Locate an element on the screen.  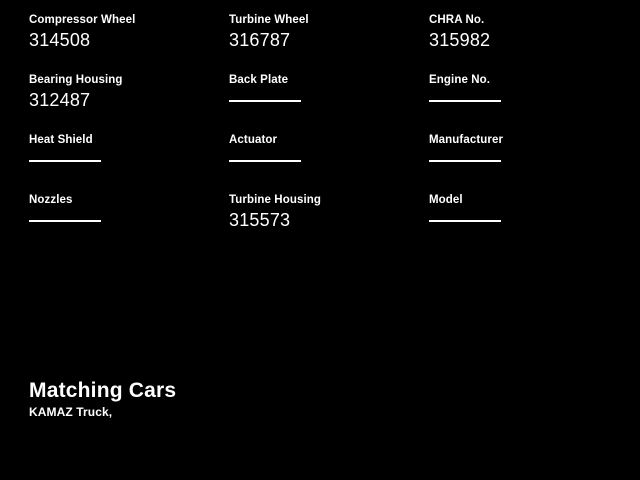
spec-field: Back Plate is located at coordinates (329, 104).